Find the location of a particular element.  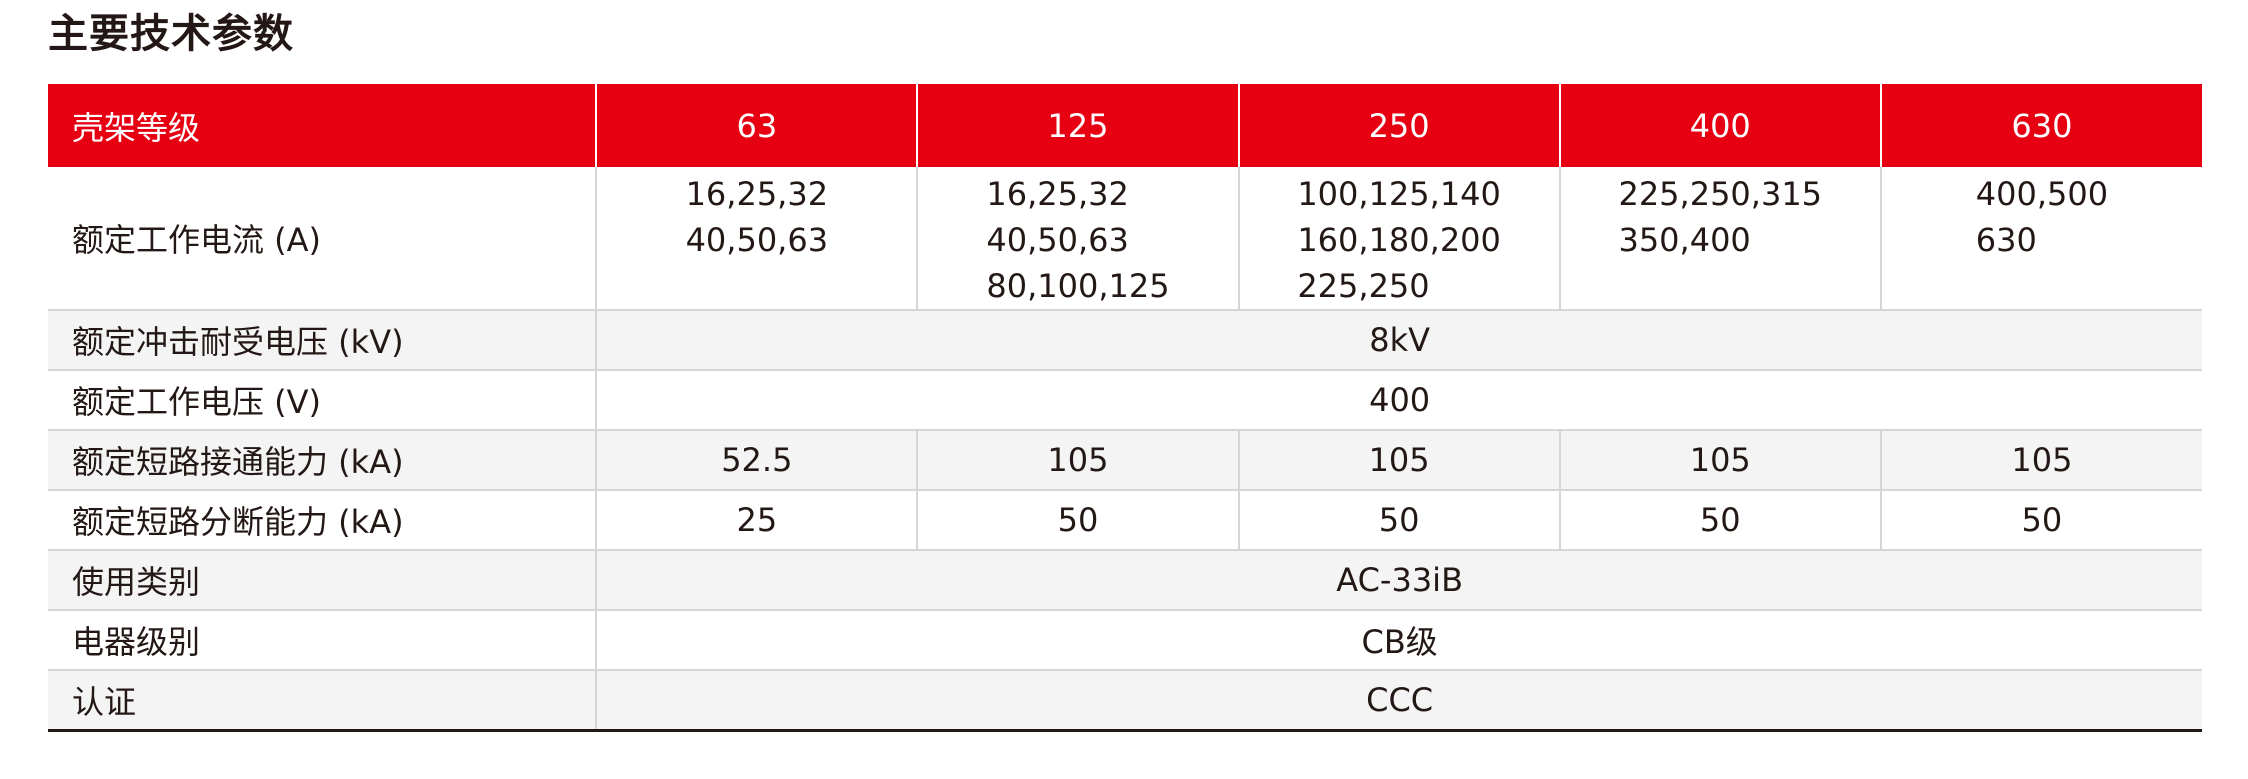

cell: 16,25,32 40,50,63 80,100,125 is located at coordinates (1077, 239).